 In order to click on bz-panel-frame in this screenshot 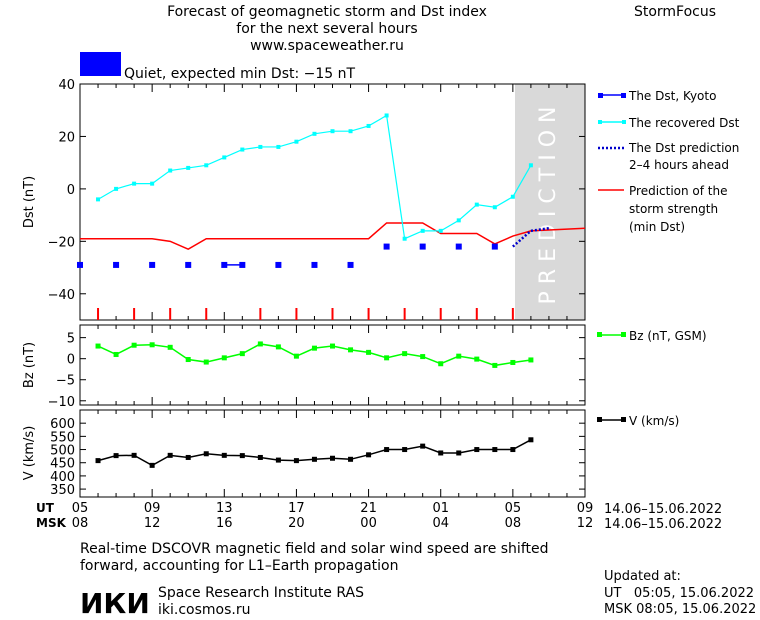, I will do `click(332, 365)`.